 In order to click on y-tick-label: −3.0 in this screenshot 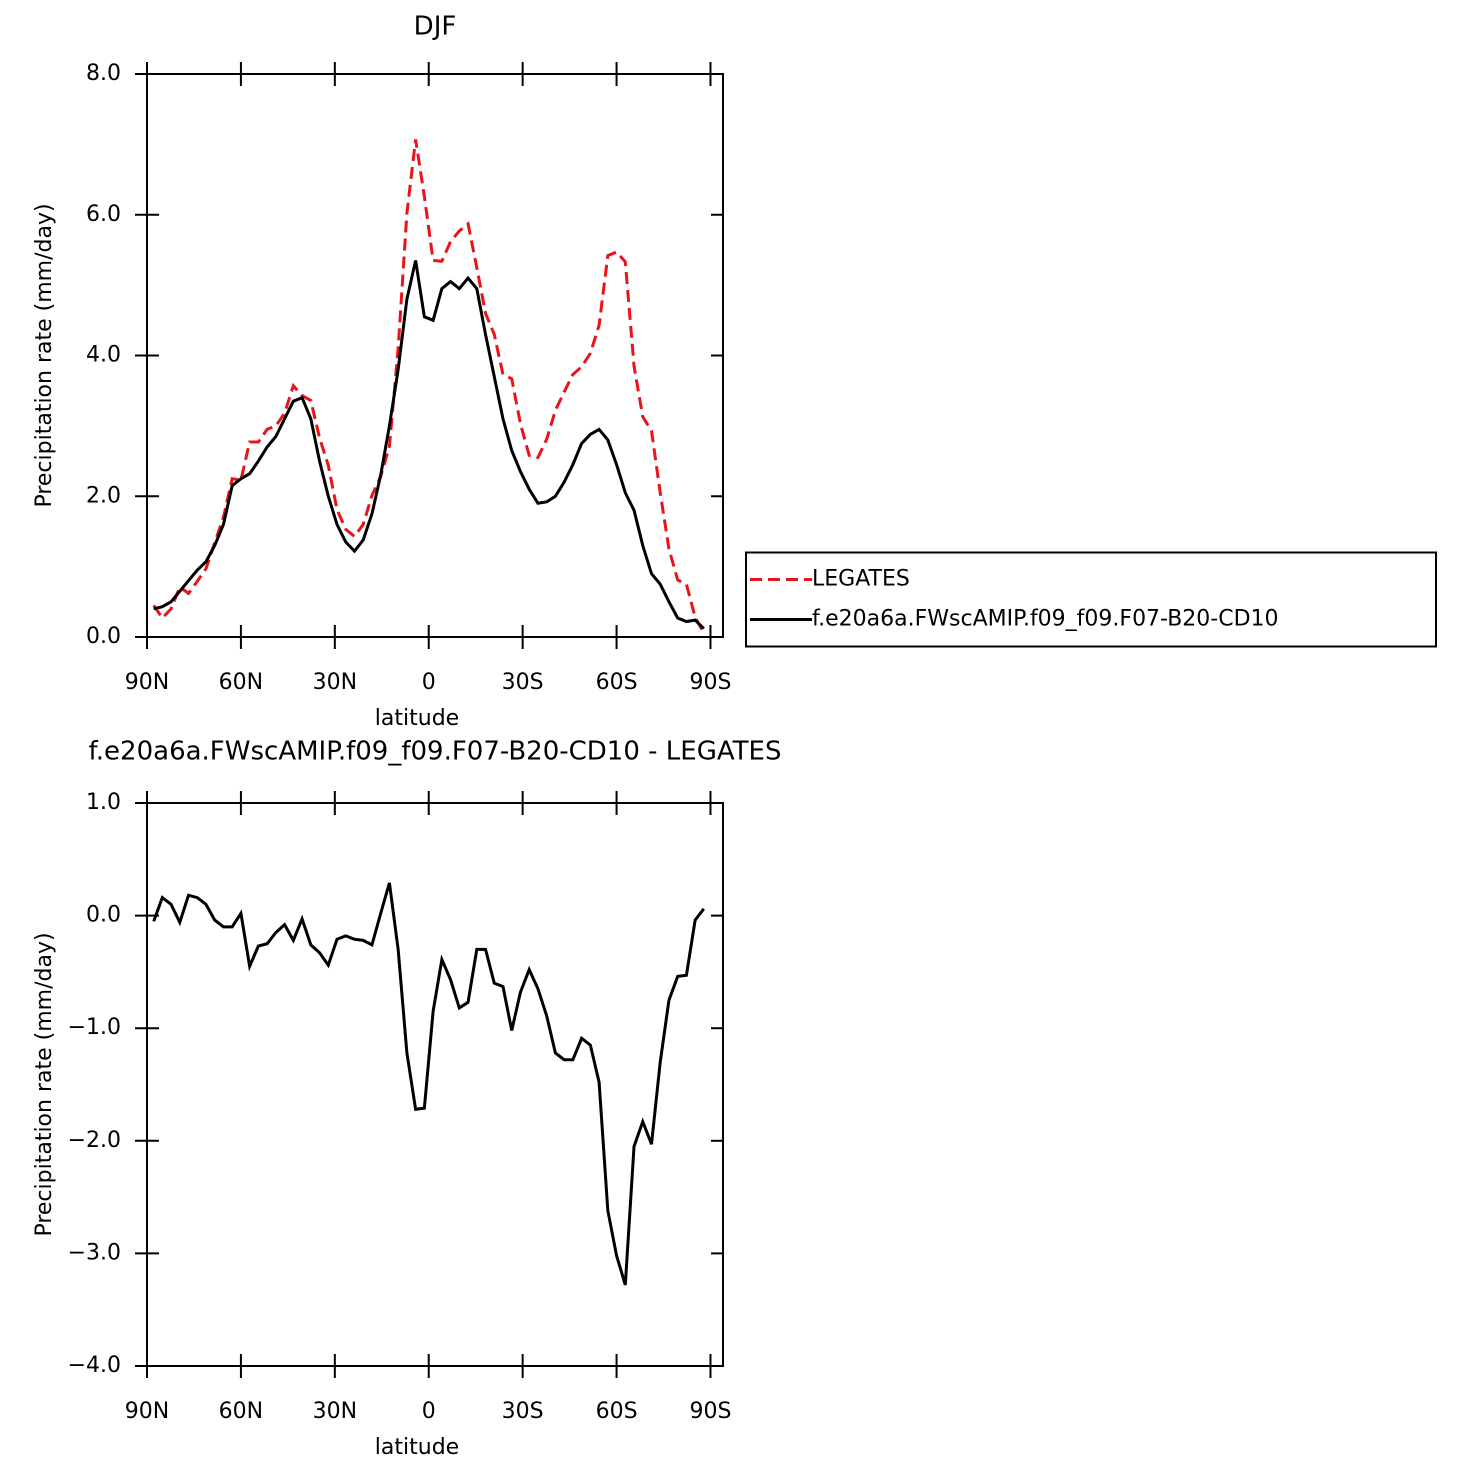, I will do `click(94, 1252)`.